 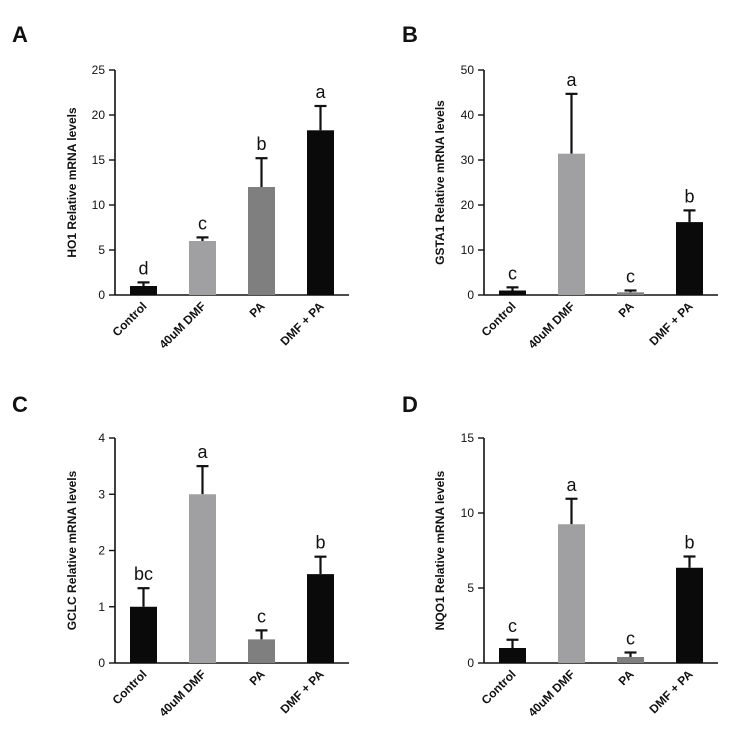 What do you see at coordinates (72, 550) in the screenshot?
I see `y-axis-label: GCLC Relative mRNA levels` at bounding box center [72, 550].